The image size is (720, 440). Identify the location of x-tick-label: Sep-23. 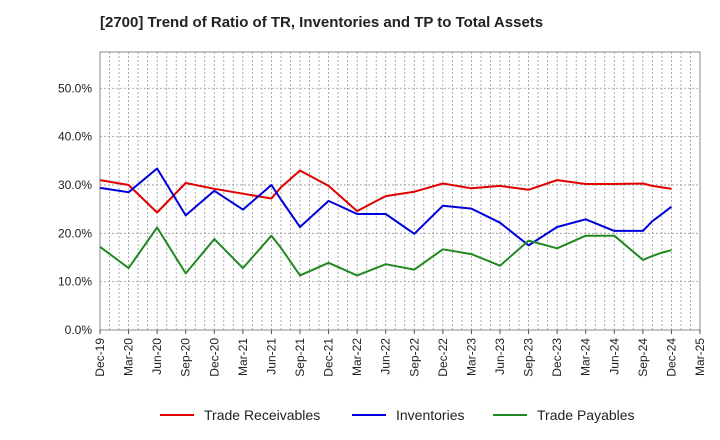
(529, 357).